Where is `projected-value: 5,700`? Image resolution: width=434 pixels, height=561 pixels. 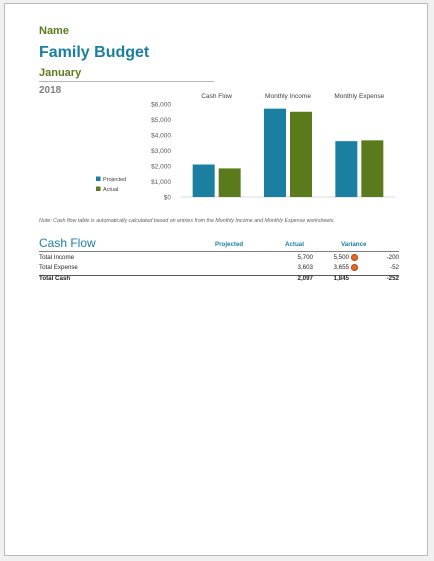 projected-value: 5,700 is located at coordinates (305, 257).